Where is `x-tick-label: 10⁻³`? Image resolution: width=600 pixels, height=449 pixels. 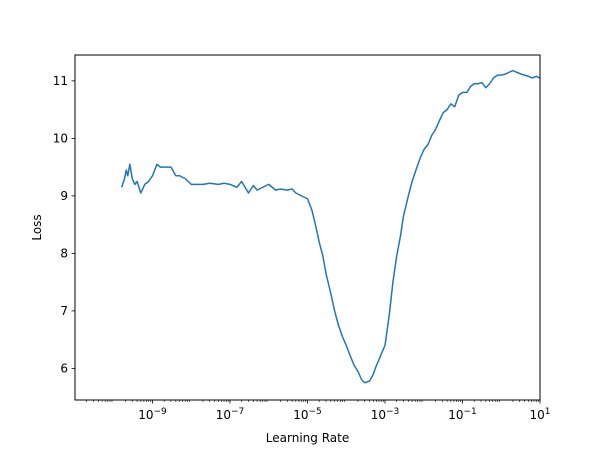
x-tick-label: 10⁻³ is located at coordinates (385, 414).